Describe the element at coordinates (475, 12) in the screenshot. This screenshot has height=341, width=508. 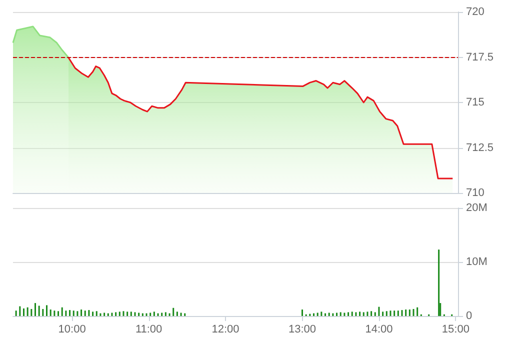
I see `y-tick-label: 720` at that location.